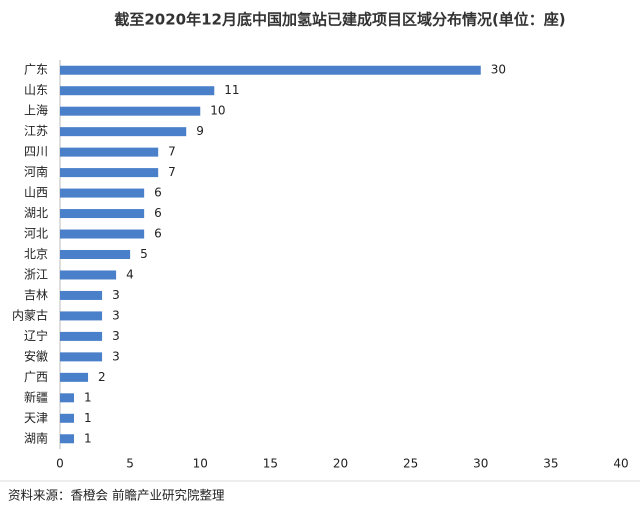 The image size is (640, 519). I want to click on x-tick-label: 20, so click(340, 464).